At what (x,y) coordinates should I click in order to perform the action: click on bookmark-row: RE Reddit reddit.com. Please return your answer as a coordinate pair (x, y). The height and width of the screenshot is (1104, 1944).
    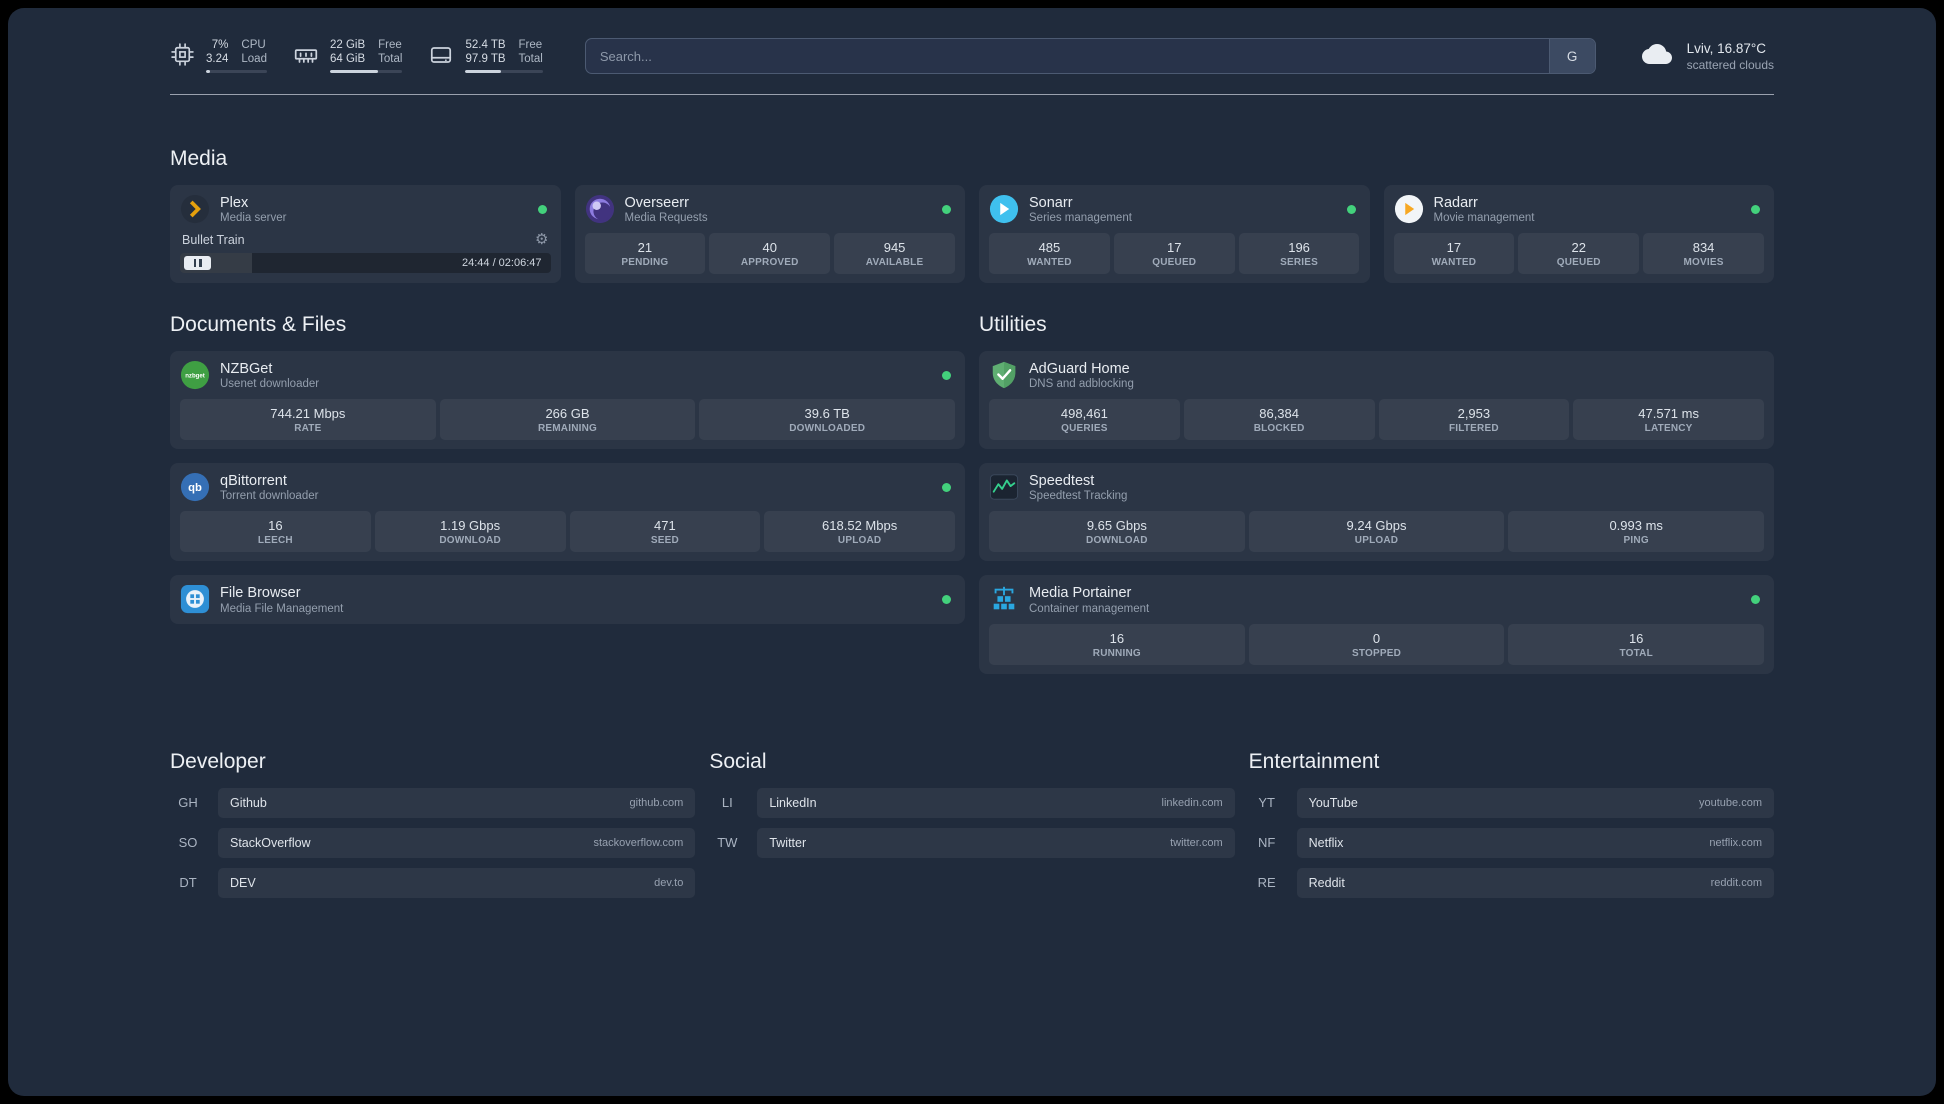
    Looking at the image, I should click on (1511, 882).